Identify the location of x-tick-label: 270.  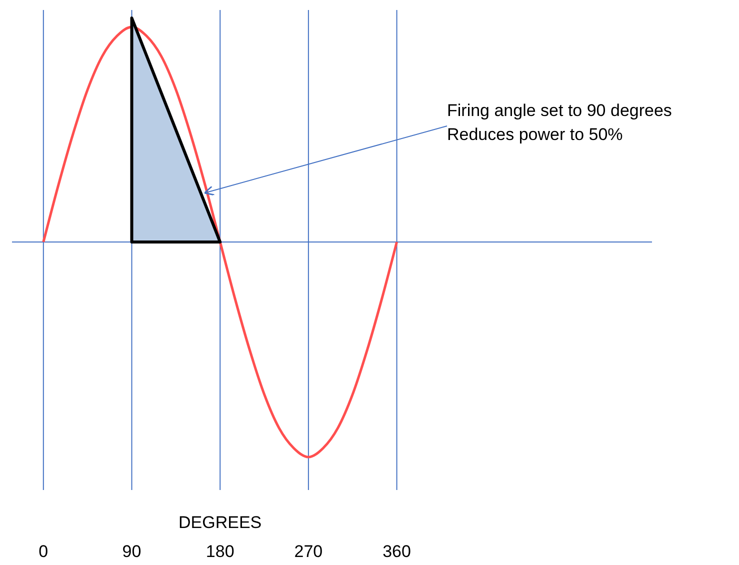
(308, 551).